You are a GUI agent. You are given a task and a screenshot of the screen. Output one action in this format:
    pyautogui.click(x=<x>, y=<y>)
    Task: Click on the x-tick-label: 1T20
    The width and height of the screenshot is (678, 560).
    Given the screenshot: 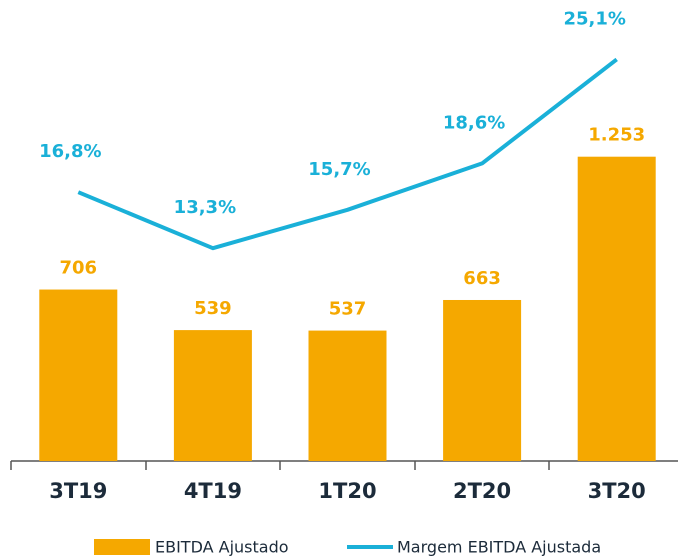 What is the action you would take?
    pyautogui.click(x=347, y=491)
    